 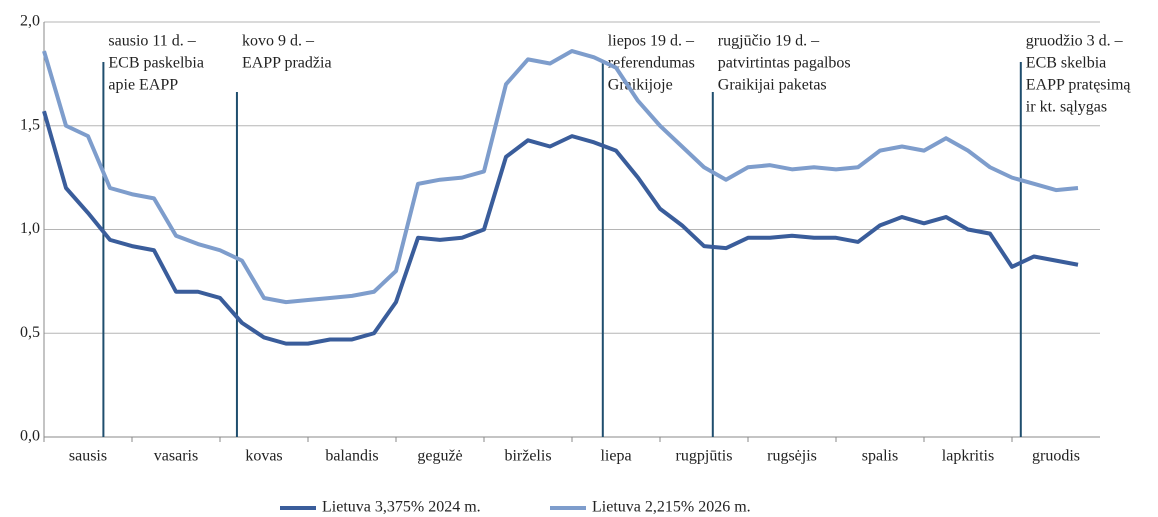 I want to click on x-tick-label: gegužė, so click(x=439, y=456).